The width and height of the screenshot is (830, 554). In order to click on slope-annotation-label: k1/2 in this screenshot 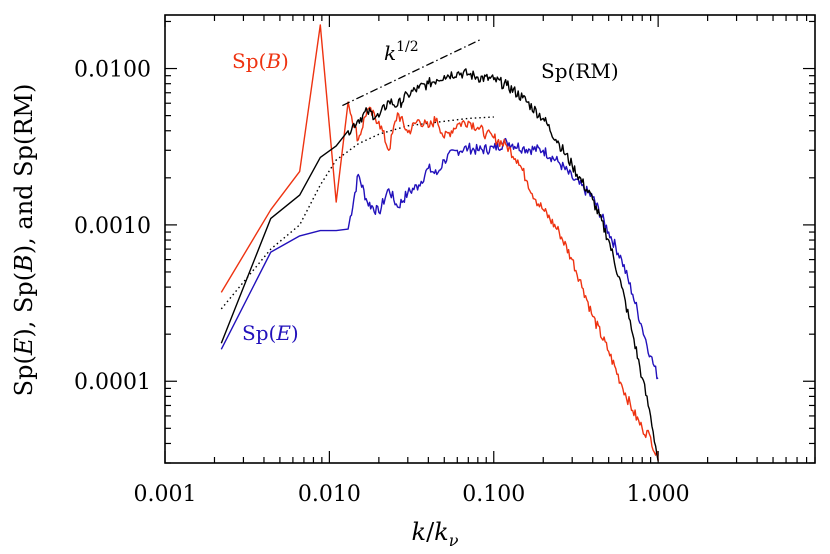, I will do `click(401, 52)`.